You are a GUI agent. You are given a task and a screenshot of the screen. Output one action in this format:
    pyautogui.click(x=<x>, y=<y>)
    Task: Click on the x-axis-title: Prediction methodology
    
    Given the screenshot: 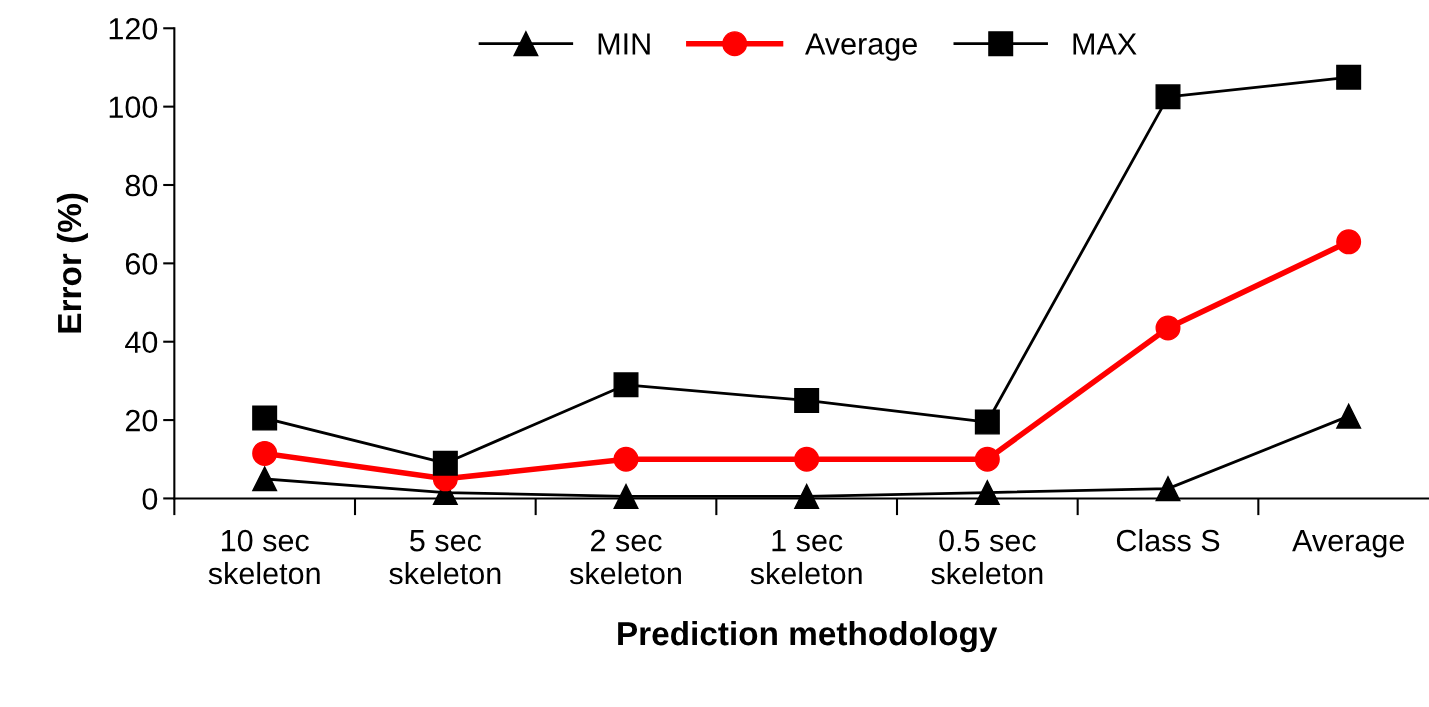 What is the action you would take?
    pyautogui.click(x=808, y=636)
    